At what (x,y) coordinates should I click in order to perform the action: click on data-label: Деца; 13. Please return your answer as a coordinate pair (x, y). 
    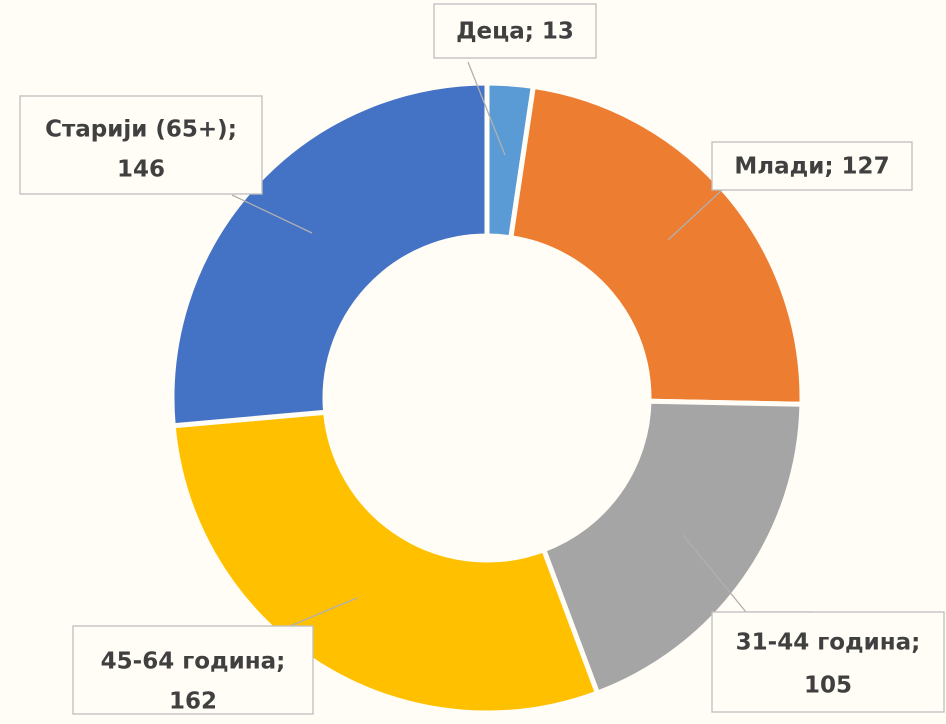
    Looking at the image, I should click on (515, 32).